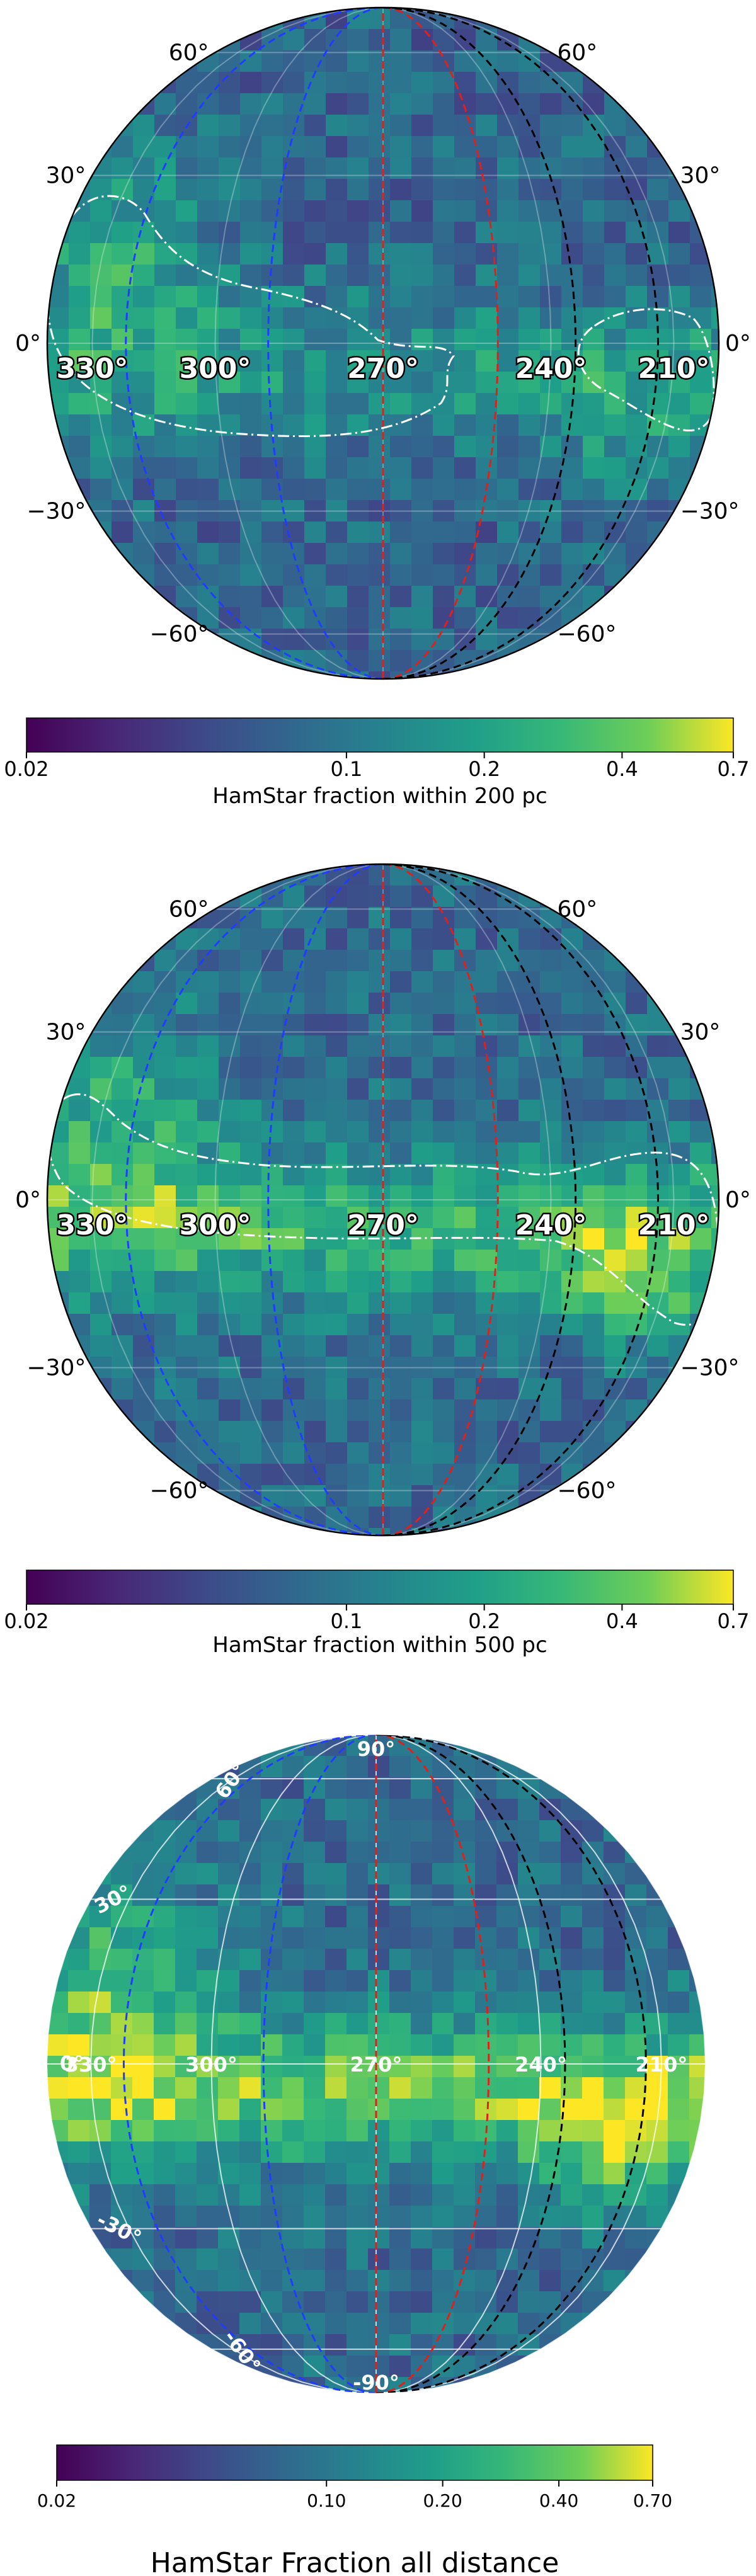 This screenshot has height=2576, width=756. Describe the element at coordinates (558, 2500) in the screenshot. I see `colorbar-tick-label: 0.40` at that location.